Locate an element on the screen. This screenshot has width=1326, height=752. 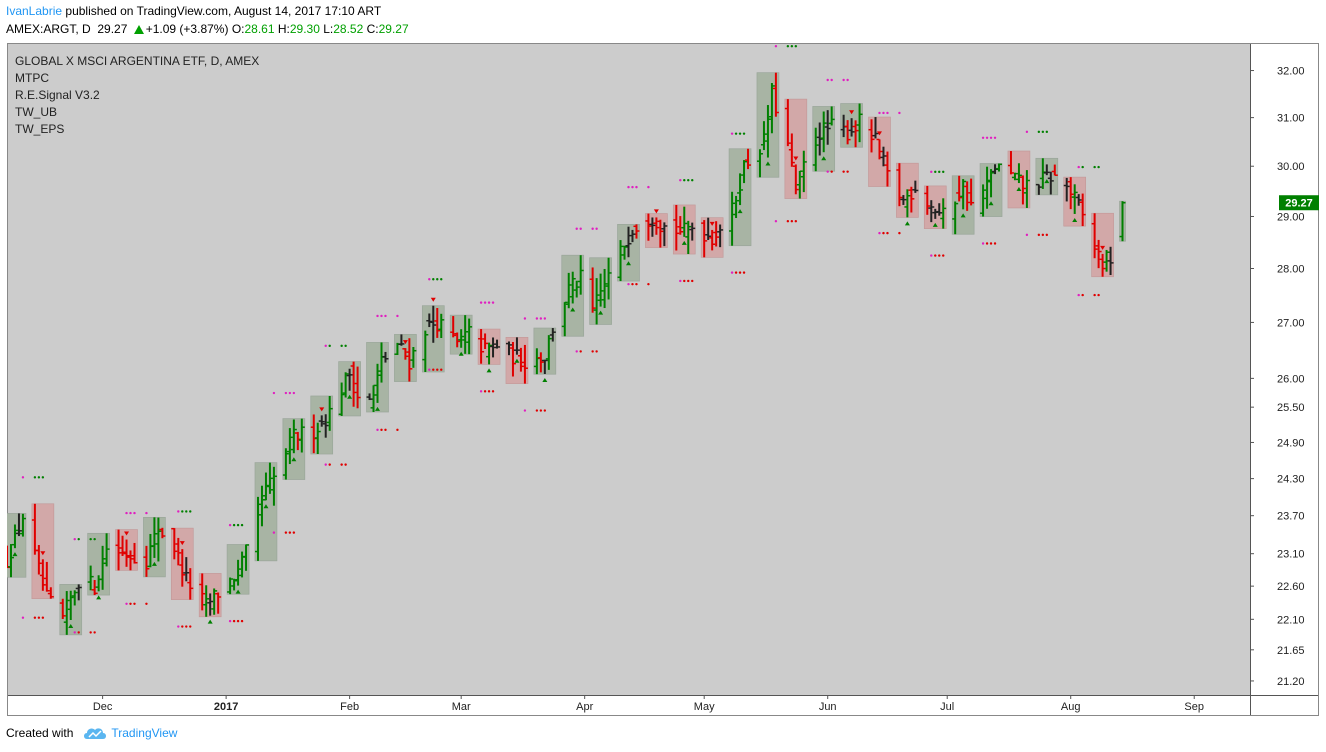
time-tick-label: Aug is located at coordinates (1071, 707).